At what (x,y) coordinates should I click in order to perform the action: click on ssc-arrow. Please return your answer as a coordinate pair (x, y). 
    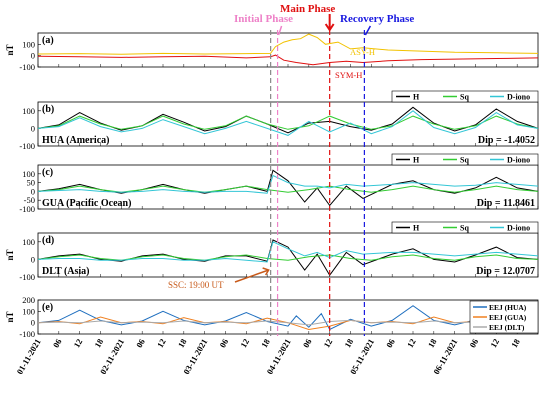
    Looking at the image, I should click on (252, 275).